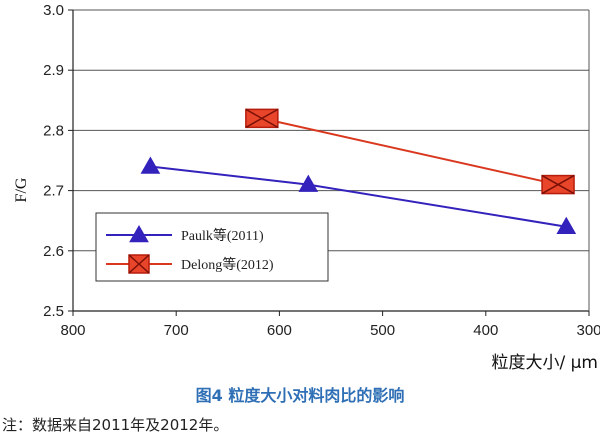  I want to click on y-tick-label-0: 2.5, so click(53, 311).